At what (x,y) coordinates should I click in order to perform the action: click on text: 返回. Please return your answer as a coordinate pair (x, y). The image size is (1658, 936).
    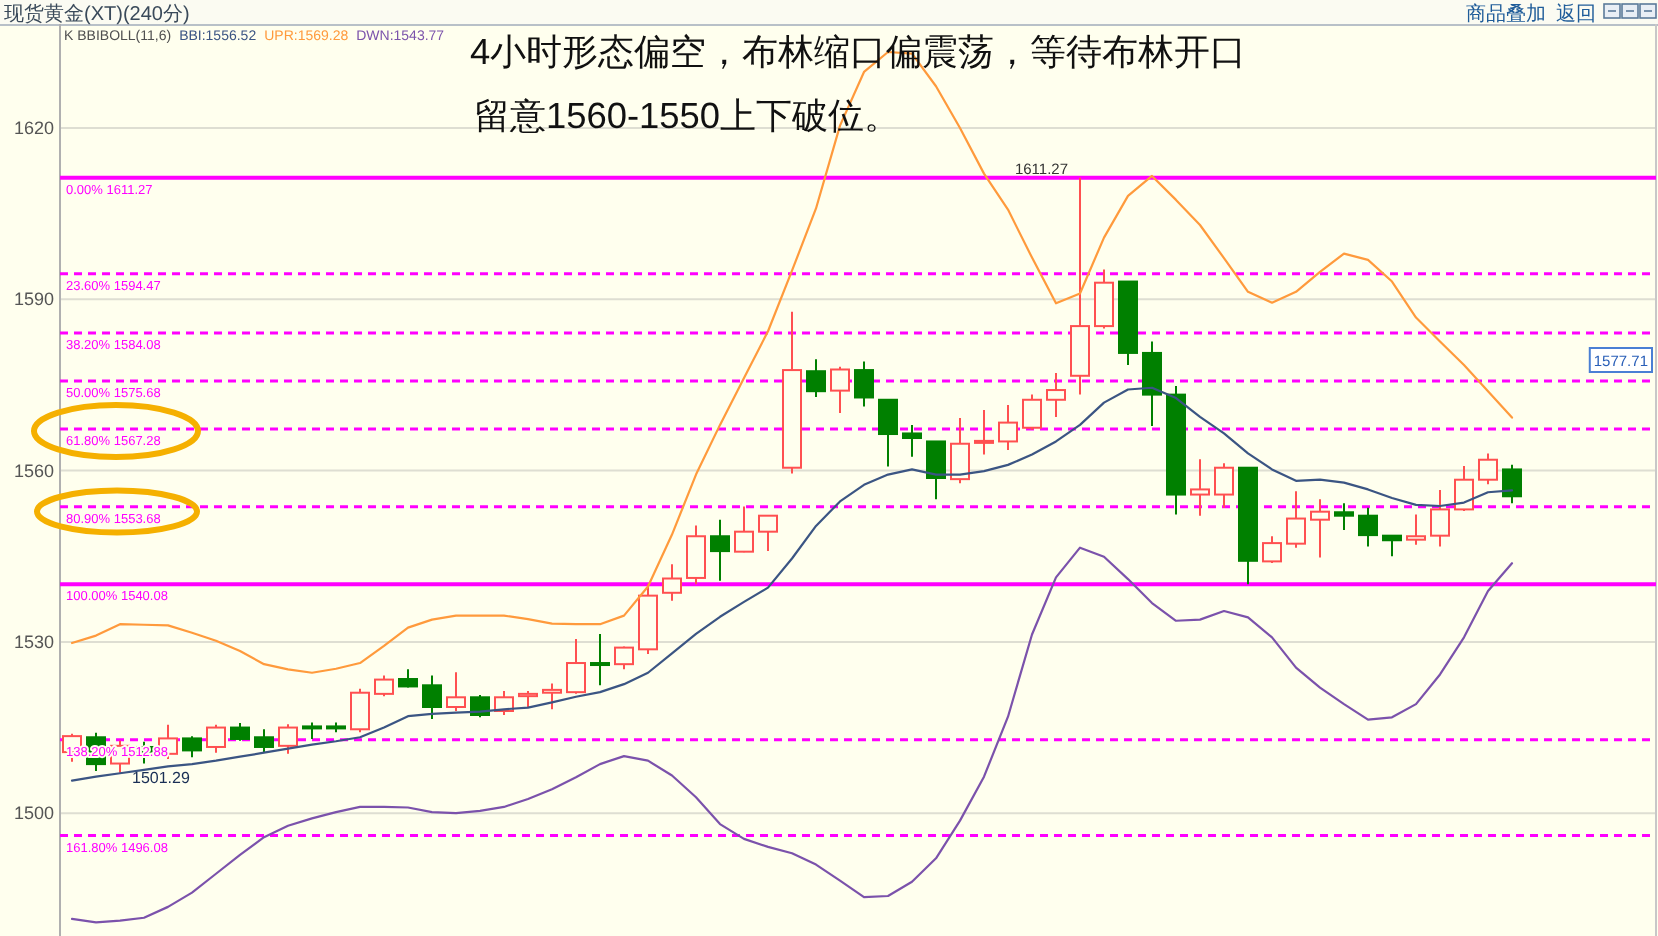
    Looking at the image, I should click on (1576, 14).